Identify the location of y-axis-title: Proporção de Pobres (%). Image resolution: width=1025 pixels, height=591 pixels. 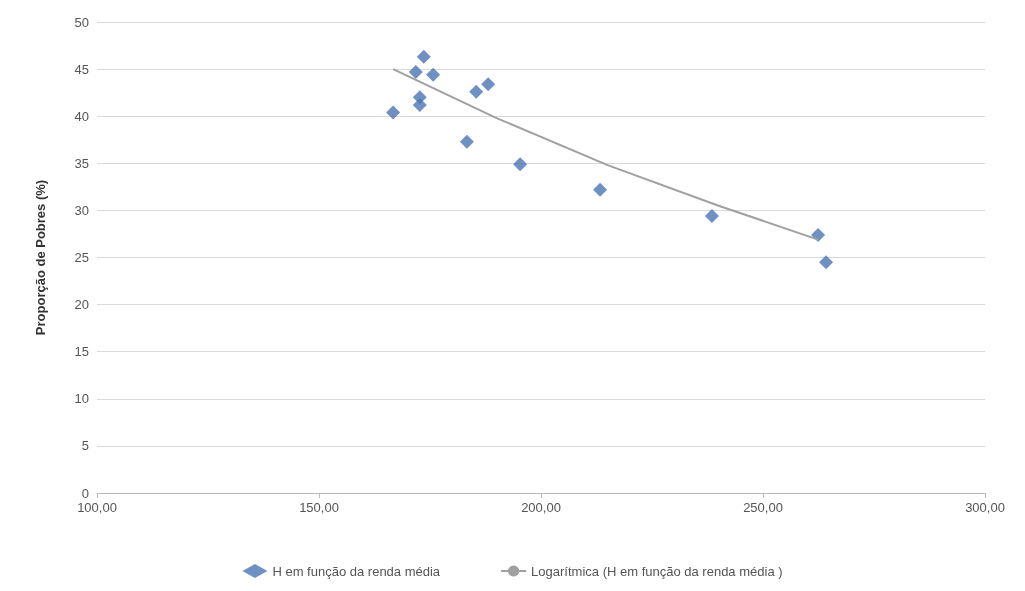
(40, 257).